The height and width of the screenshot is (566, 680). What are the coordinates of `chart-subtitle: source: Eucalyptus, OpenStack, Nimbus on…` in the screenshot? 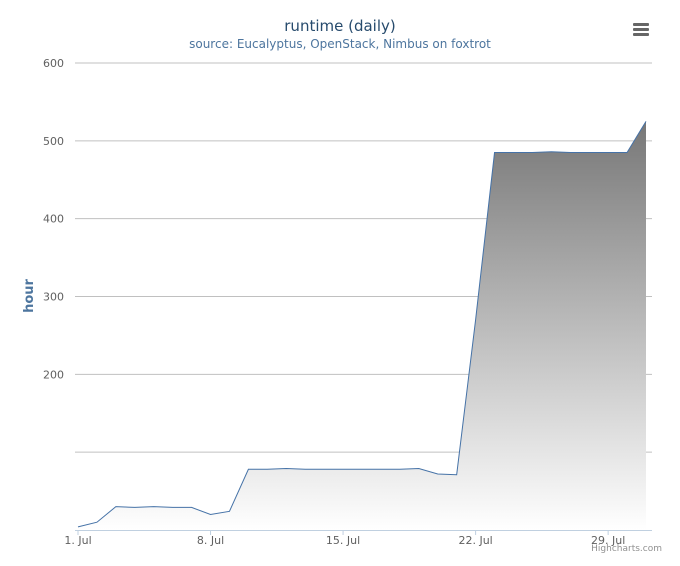 It's located at (340, 44).